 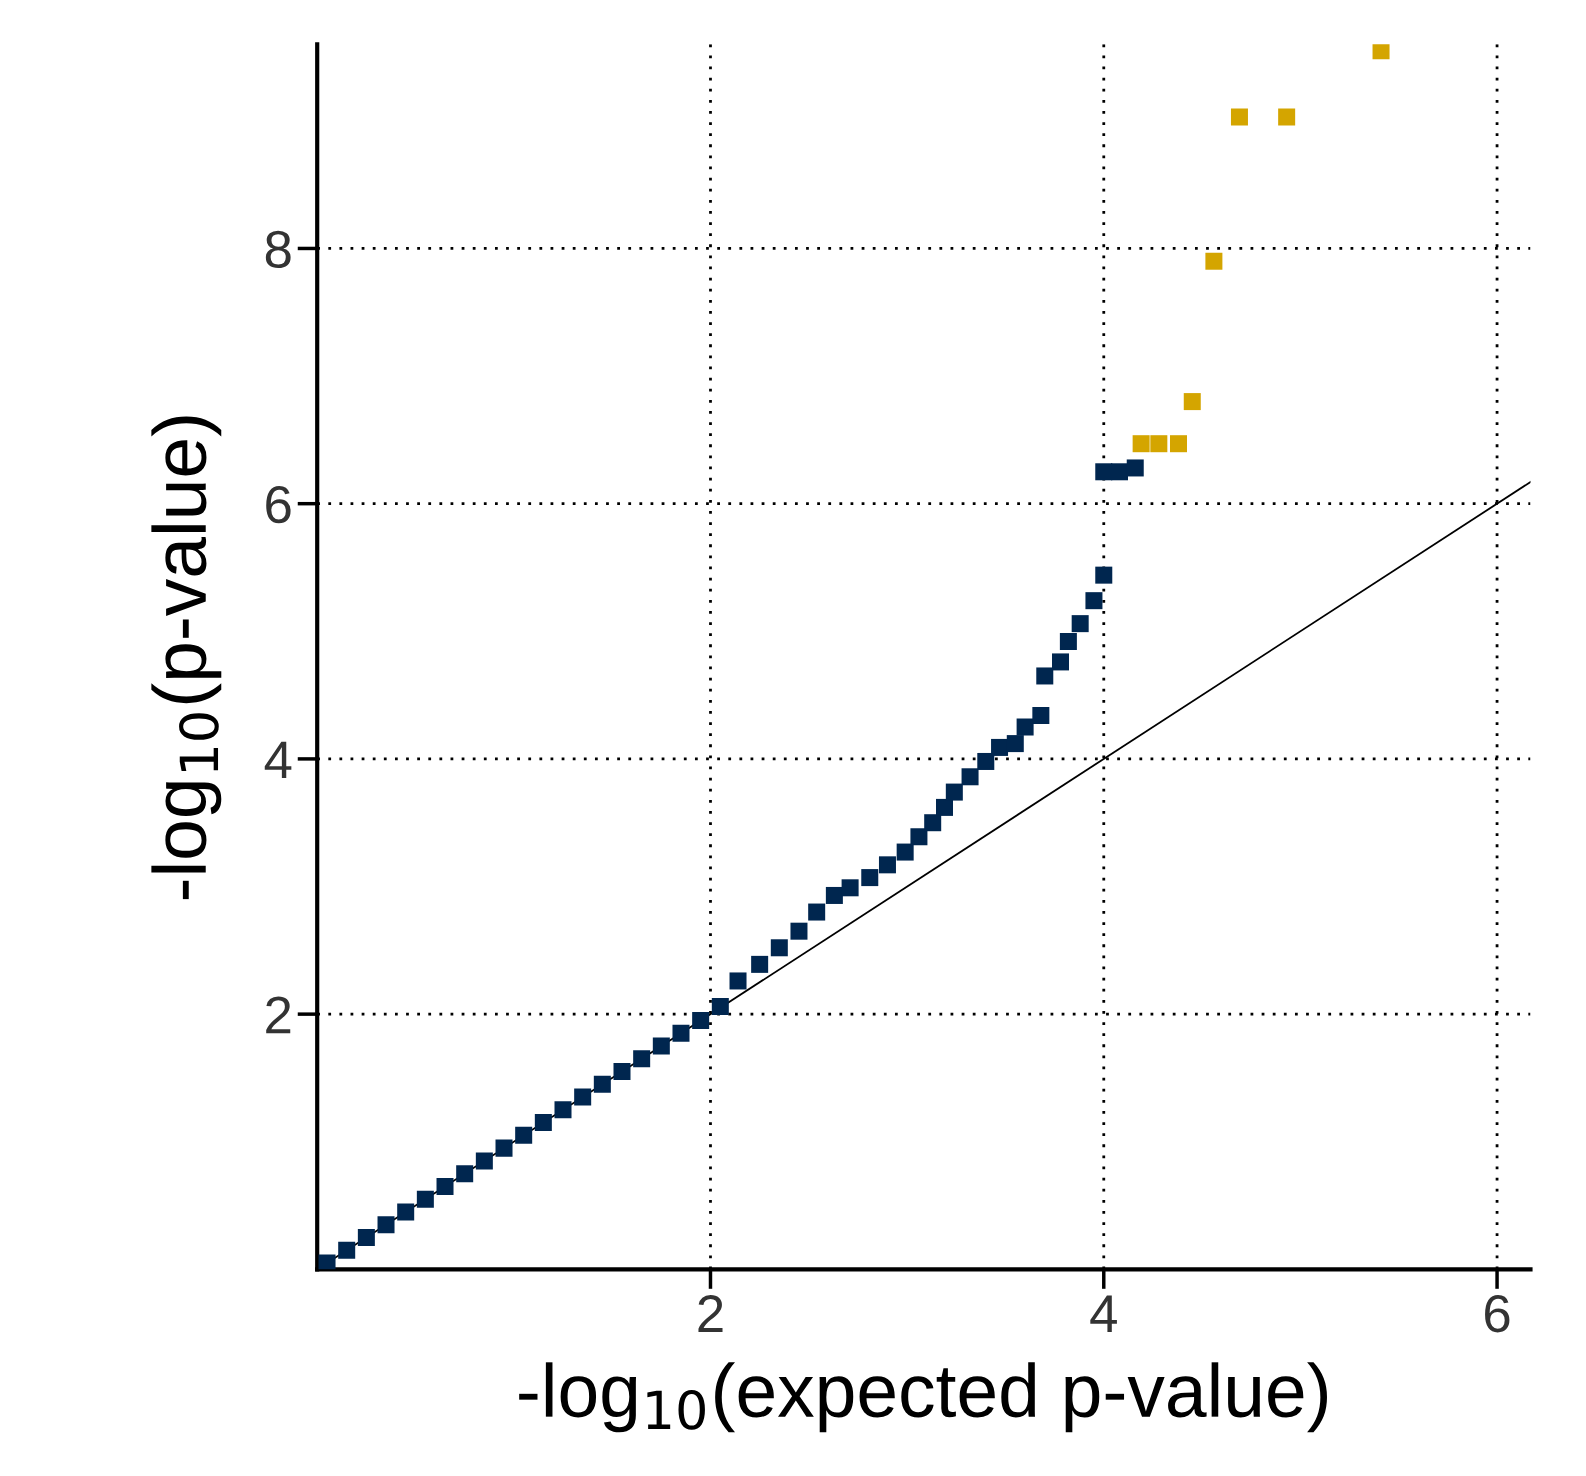 What do you see at coordinates (923, 1397) in the screenshot?
I see `x-axis-title: -log$_{10}$(expected p-value)` at bounding box center [923, 1397].